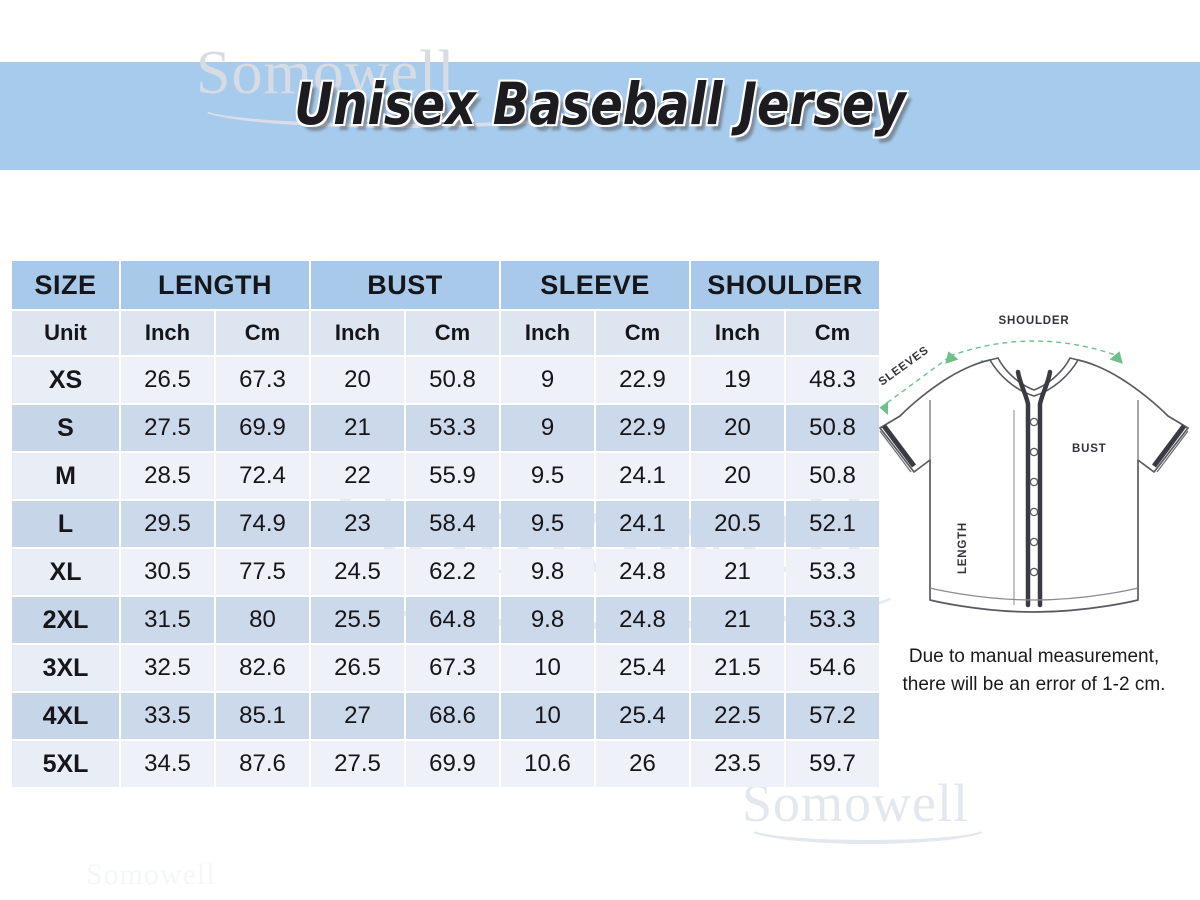  I want to click on jersey-hem, so click(1034, 594).